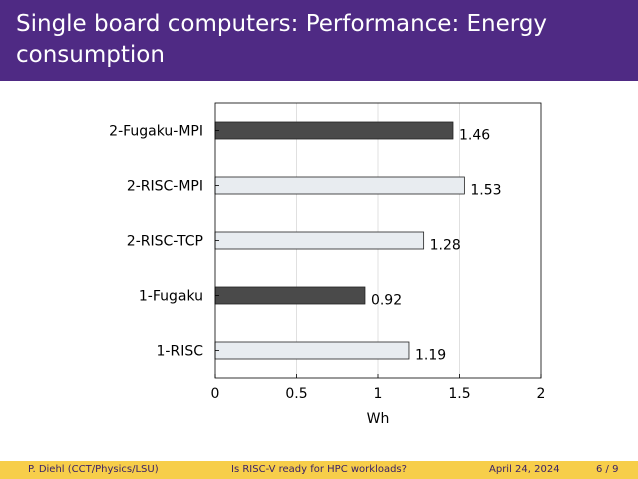  What do you see at coordinates (156, 132) in the screenshot?
I see `category-label: 2-Fugaku-MPI` at bounding box center [156, 132].